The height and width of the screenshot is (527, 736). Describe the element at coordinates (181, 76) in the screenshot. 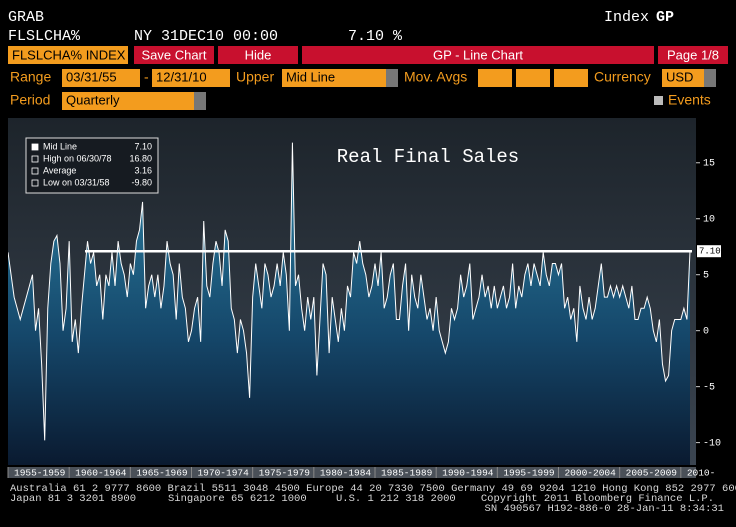

I see `end: 12/31/10` at that location.